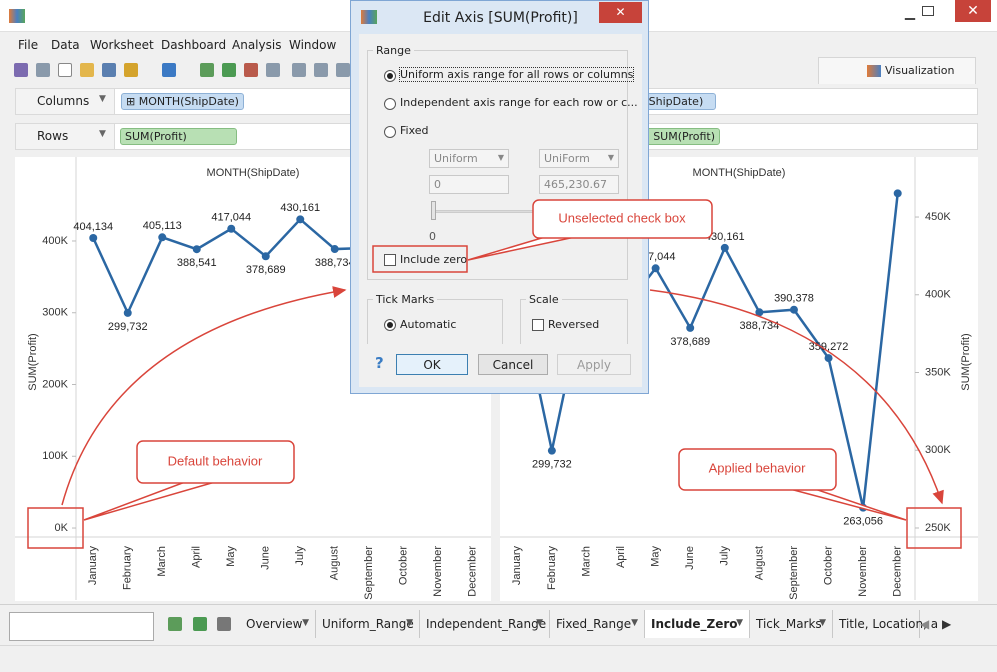 The image size is (997, 672). Describe the element at coordinates (109, 70) in the screenshot. I see `save-icon` at that location.